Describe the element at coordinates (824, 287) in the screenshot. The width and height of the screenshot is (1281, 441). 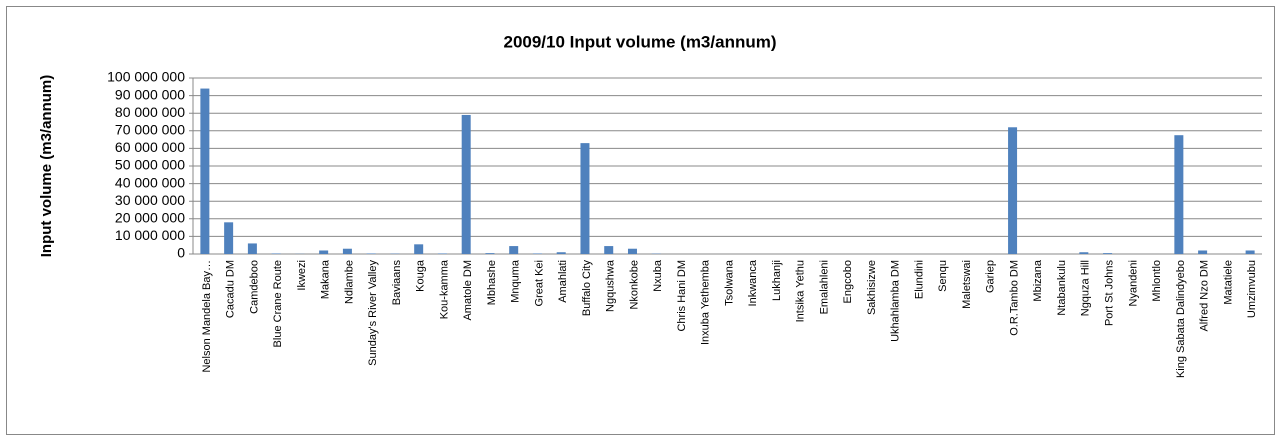
I see `x-tick-label: Emalahleni` at that location.